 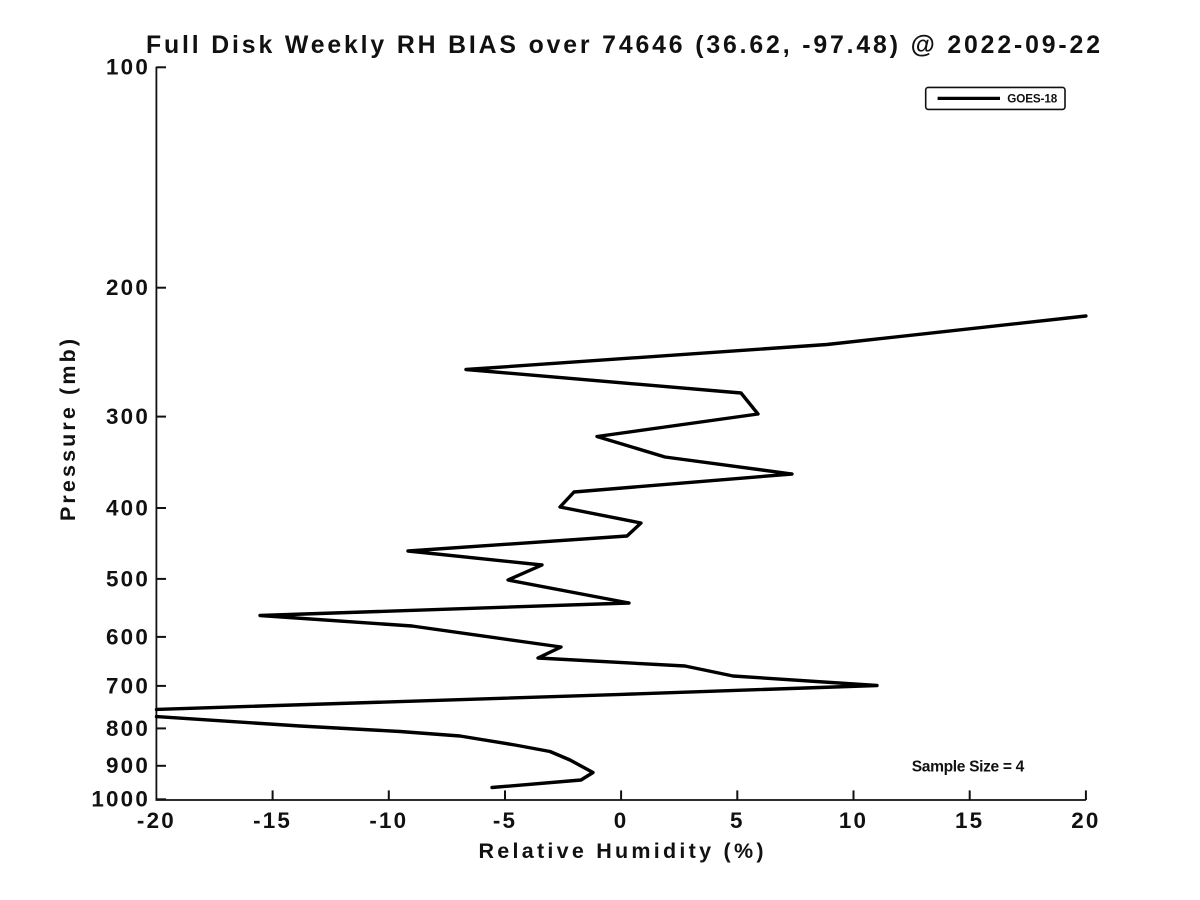 I want to click on svg-text: 15, so click(x=969, y=820).